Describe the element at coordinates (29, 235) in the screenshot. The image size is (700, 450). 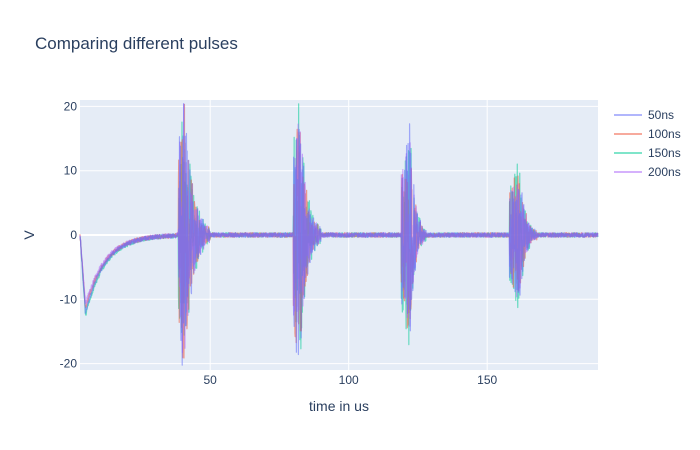
I see `y-axis-title: V` at that location.